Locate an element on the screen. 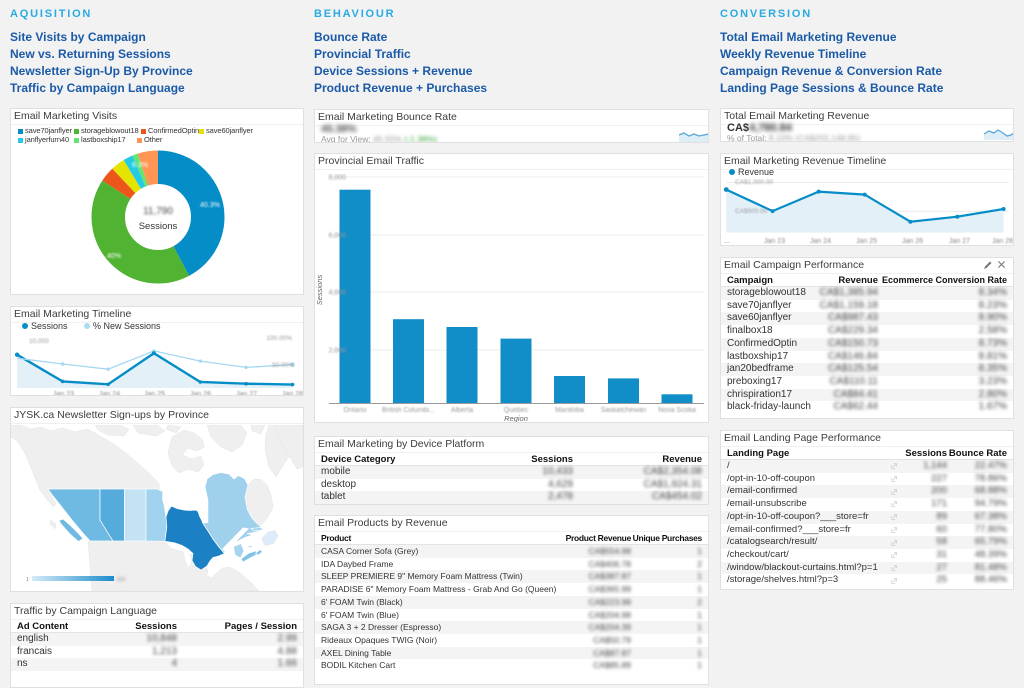 The height and width of the screenshot is (688, 1024). svg-text: 844 is located at coordinates (121, 580).